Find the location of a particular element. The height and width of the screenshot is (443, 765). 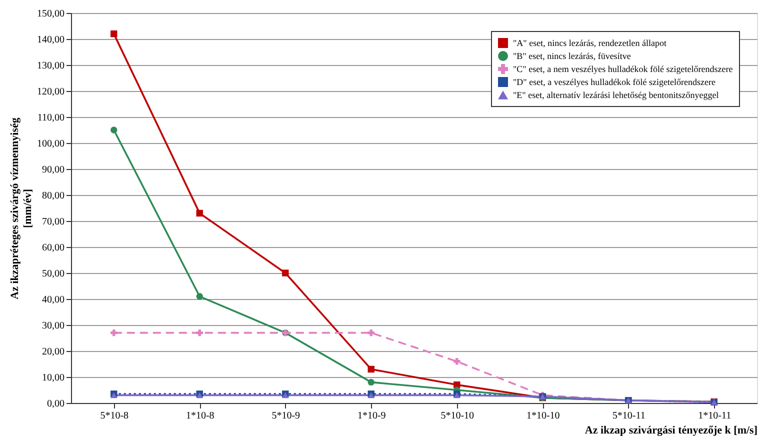

y-tick-label: 140,00 is located at coordinates (50, 40).